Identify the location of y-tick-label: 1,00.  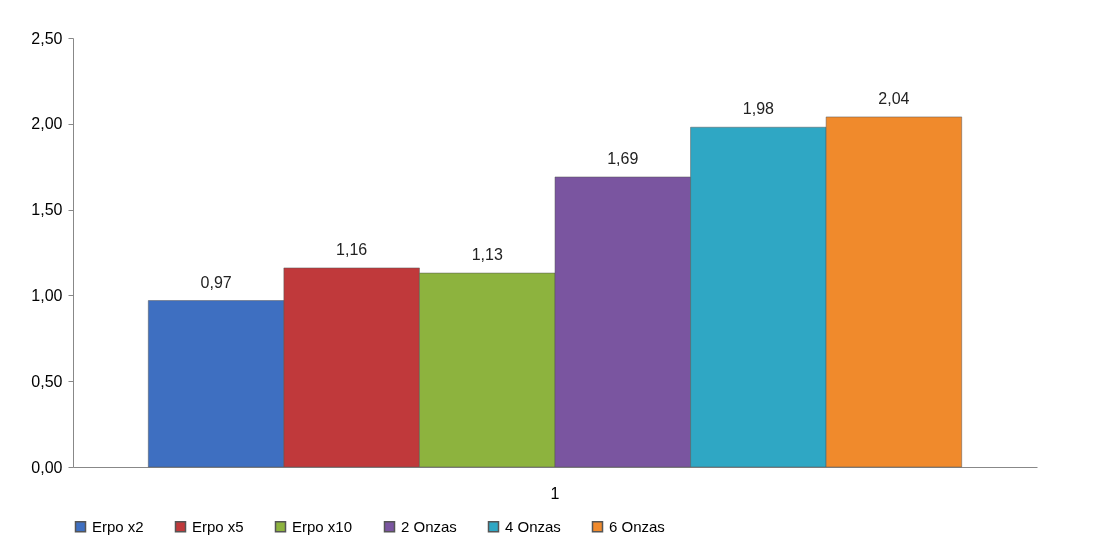
(47, 295).